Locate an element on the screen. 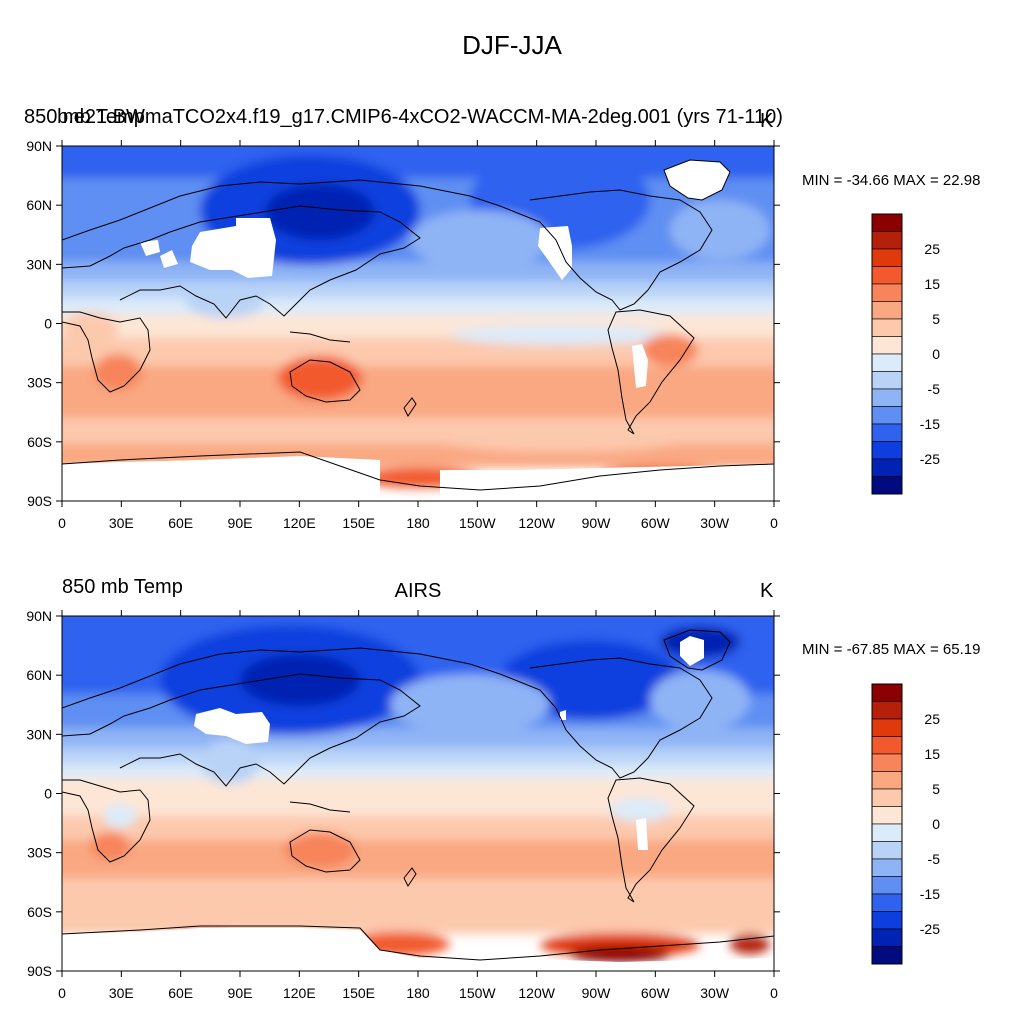 This screenshot has height=1024, width=1024. lon-label: 120W is located at coordinates (536, 523).